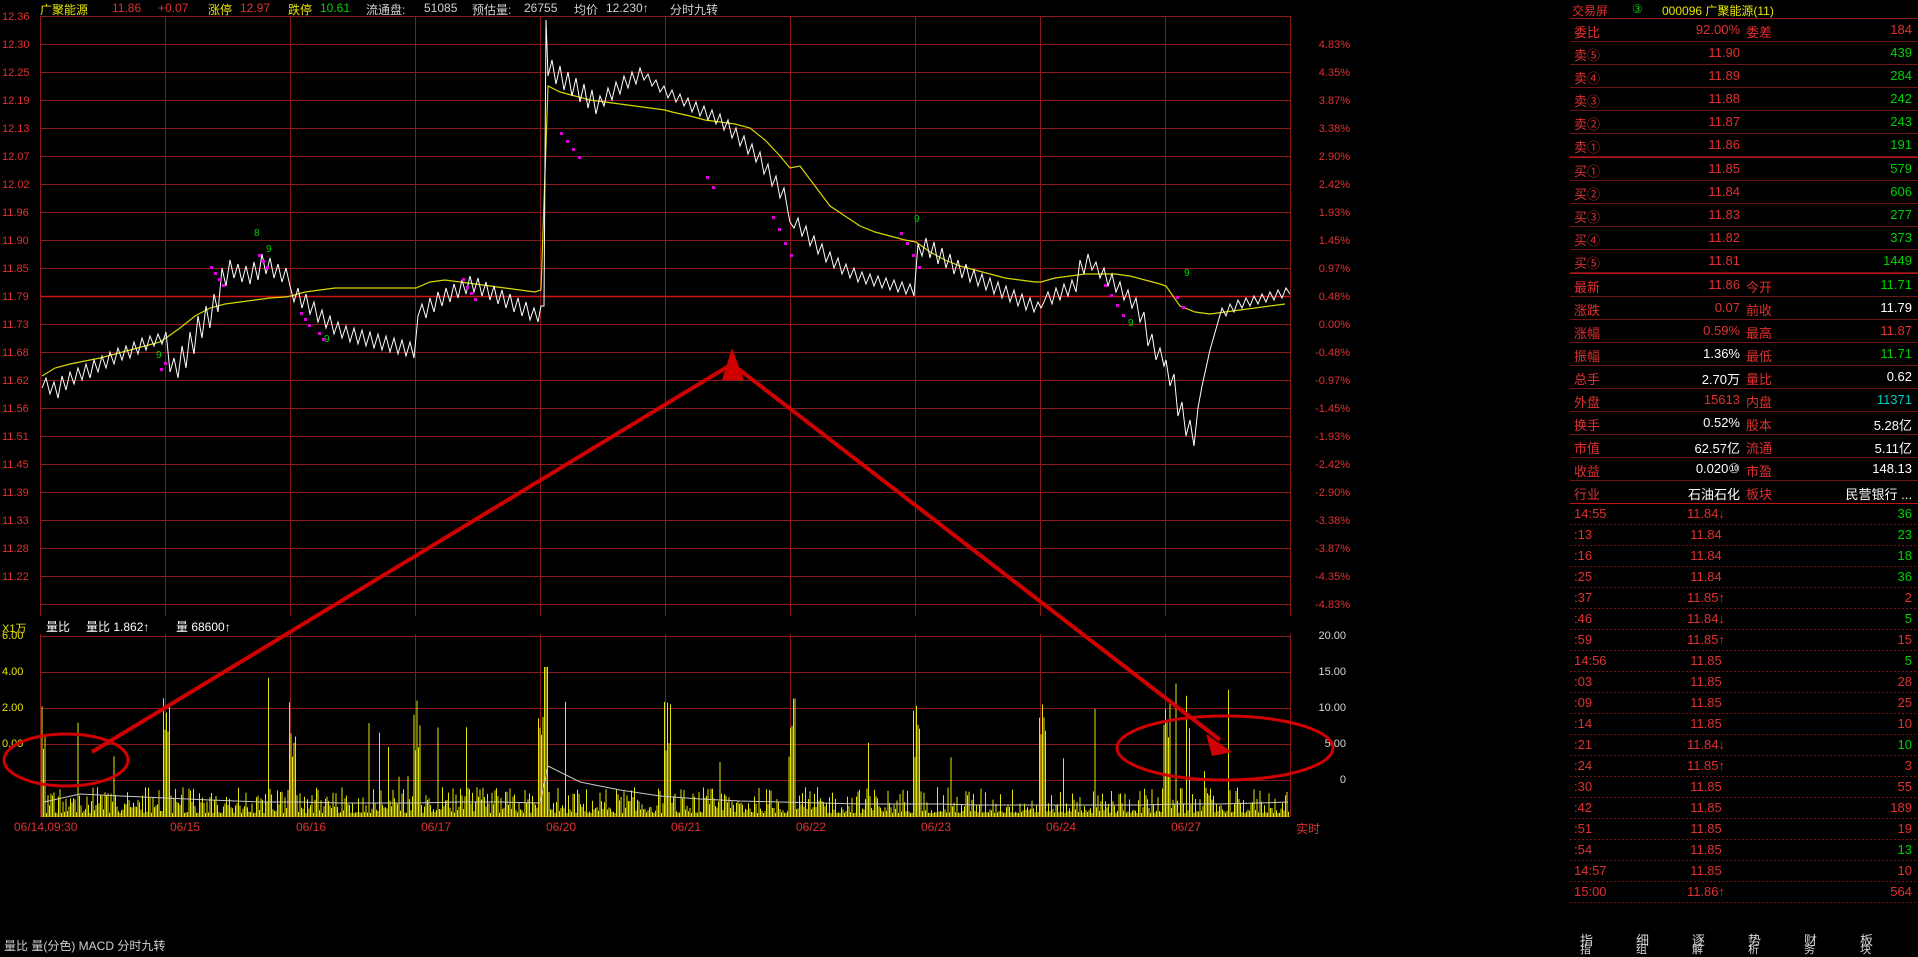  I want to click on trade-panel-label: 交易屏, so click(1590, 11).